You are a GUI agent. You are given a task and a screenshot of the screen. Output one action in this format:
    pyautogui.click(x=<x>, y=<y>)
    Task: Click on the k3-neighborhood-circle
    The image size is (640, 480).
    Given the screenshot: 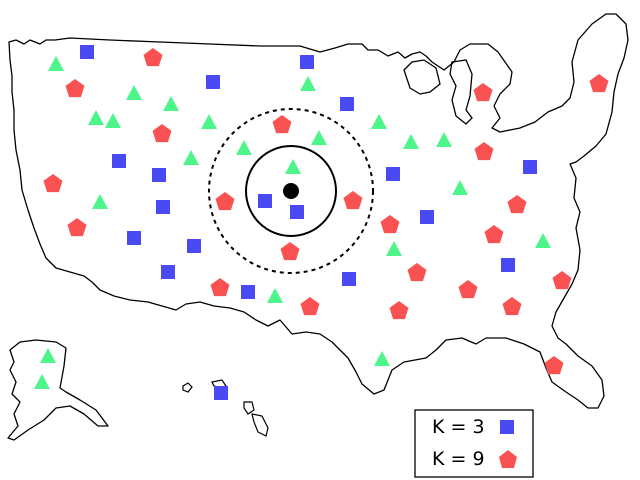 What is the action you would take?
    pyautogui.click(x=291, y=191)
    